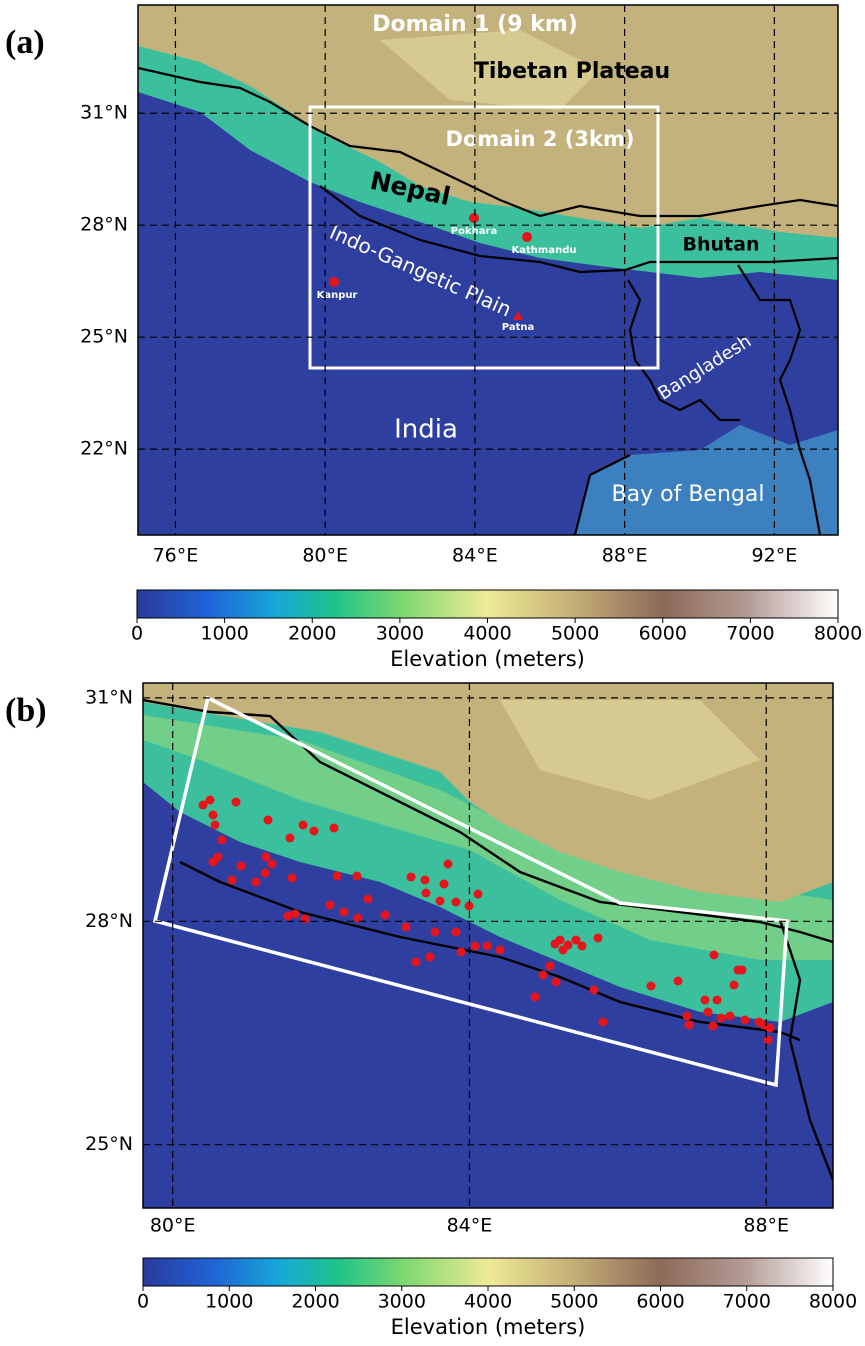 The image size is (865, 1346). What do you see at coordinates (572, 71) in the screenshot?
I see `place-label: Tibetan Plateau` at bounding box center [572, 71].